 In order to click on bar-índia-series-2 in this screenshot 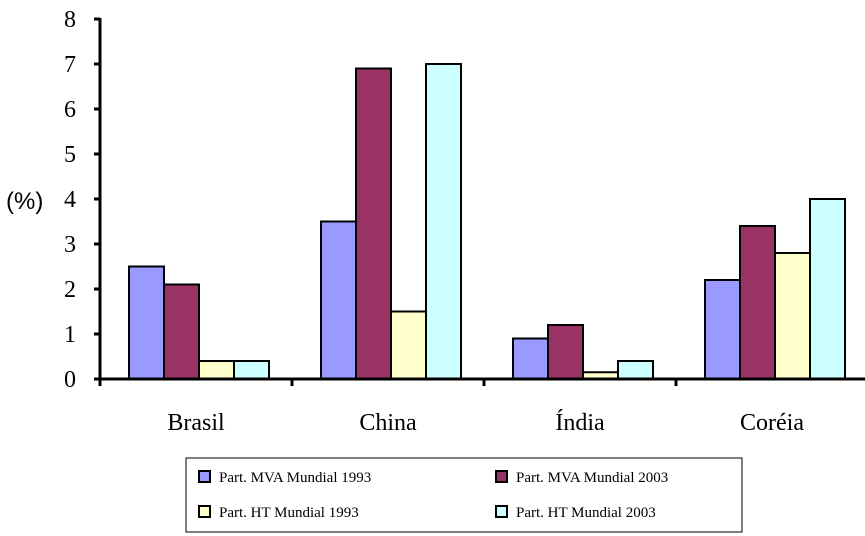, I will do `click(565, 352)`.